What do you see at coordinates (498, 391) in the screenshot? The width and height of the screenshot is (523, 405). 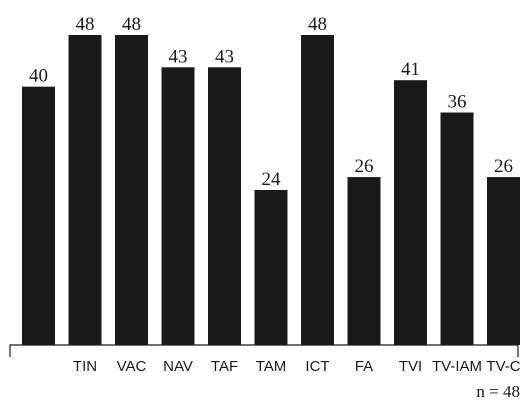 I see `sample-size-note: n = 48` at bounding box center [498, 391].